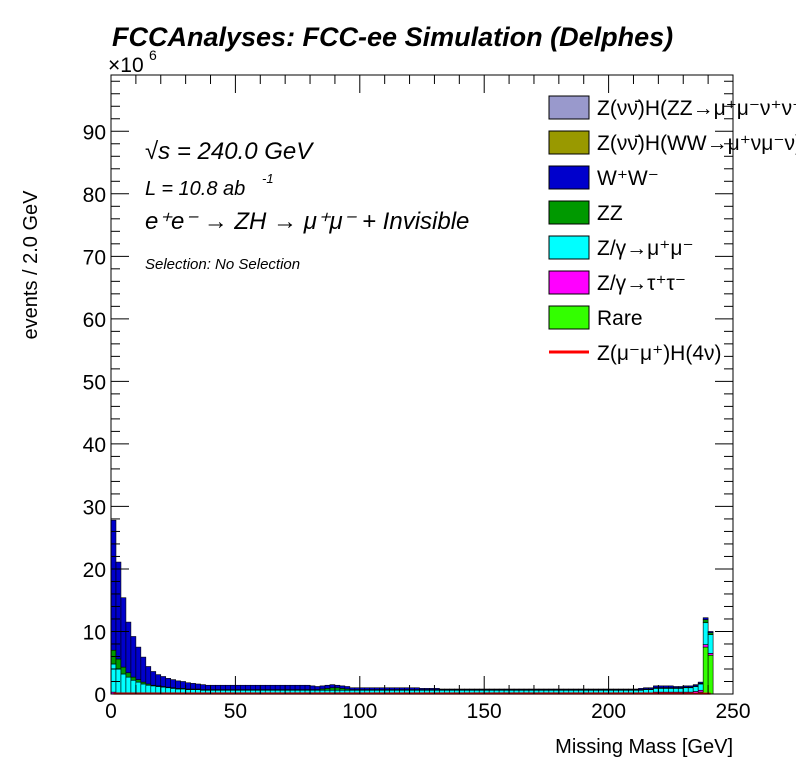 The height and width of the screenshot is (772, 796). Describe the element at coordinates (31, 265) in the screenshot. I see `y-axis-label: events / 2.0 GeV` at that location.